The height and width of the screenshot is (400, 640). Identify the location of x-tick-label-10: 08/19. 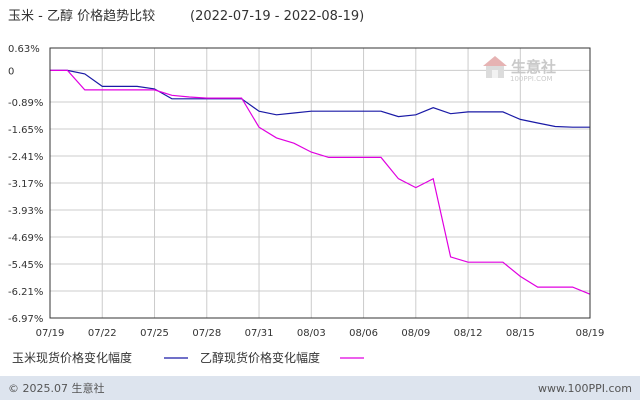
(590, 333).